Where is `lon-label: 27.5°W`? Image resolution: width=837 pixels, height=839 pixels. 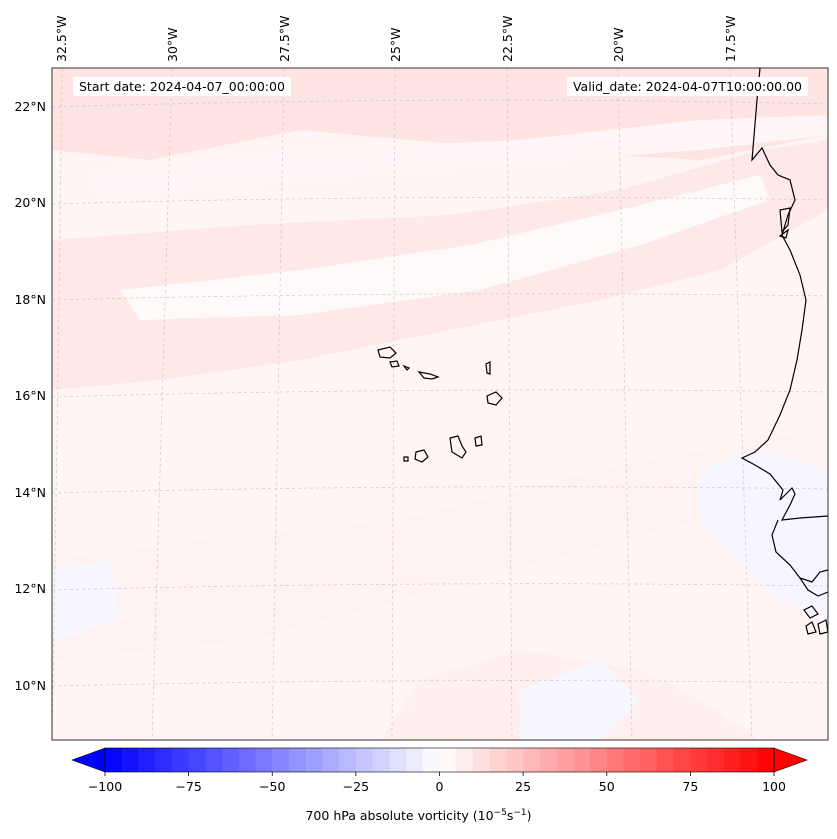 lon-label: 27.5°W is located at coordinates (284, 39).